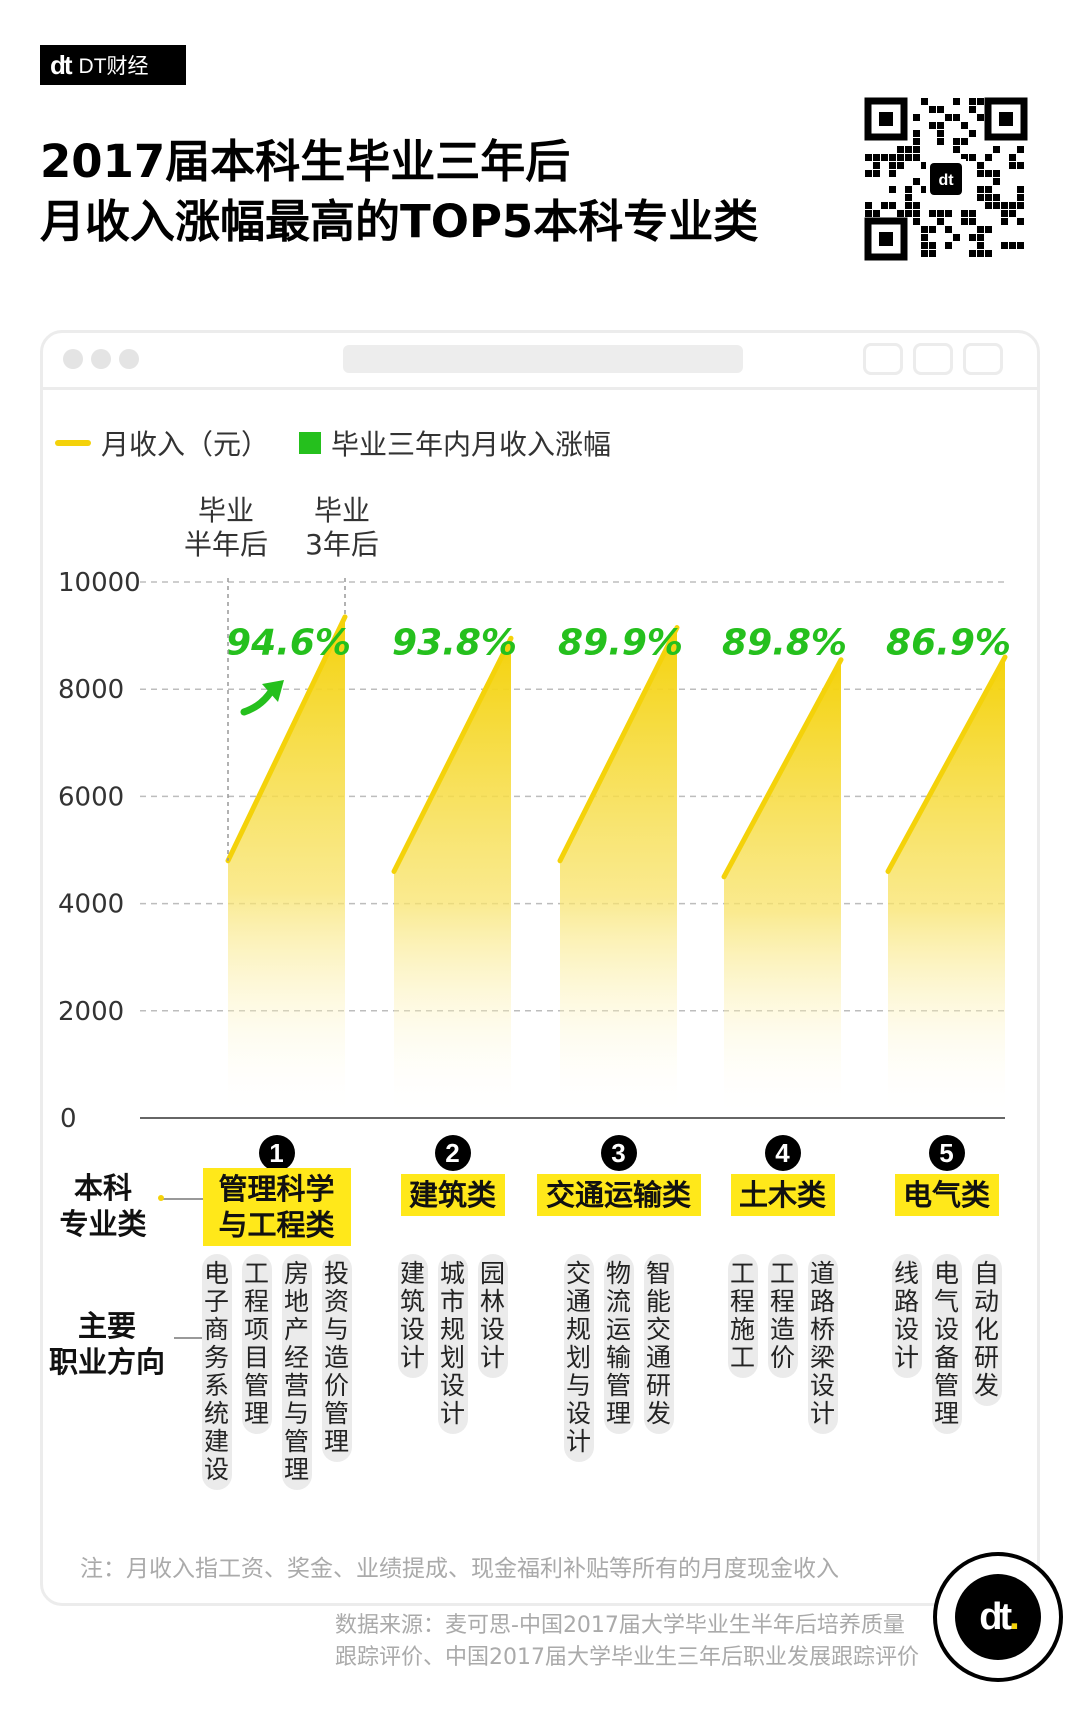 This screenshot has height=1723, width=1080. What do you see at coordinates (189, 1199) in the screenshot?
I see `row-connector-major` at bounding box center [189, 1199].